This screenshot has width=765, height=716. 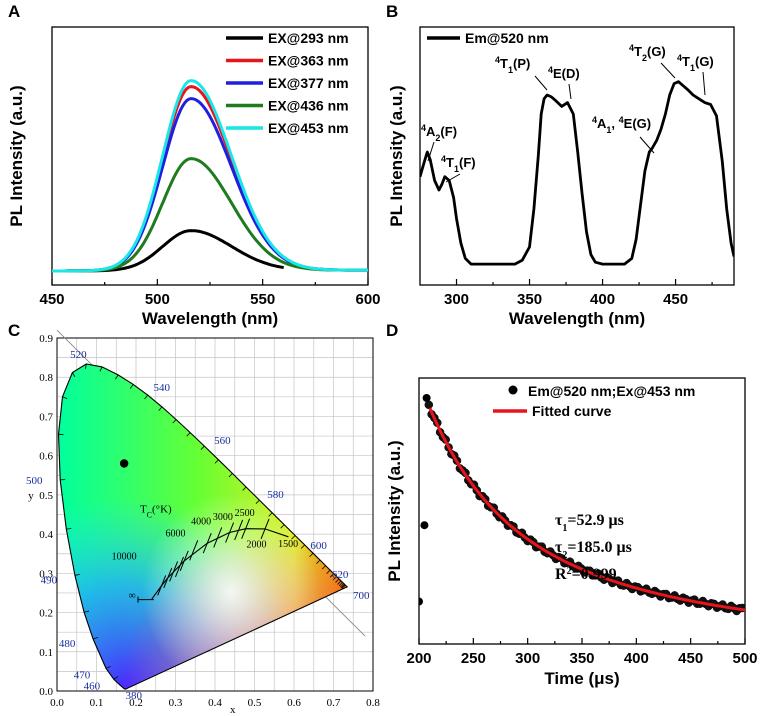 What do you see at coordinates (262, 299) in the screenshot?
I see `panel-a-xtick-label: 550` at bounding box center [262, 299].